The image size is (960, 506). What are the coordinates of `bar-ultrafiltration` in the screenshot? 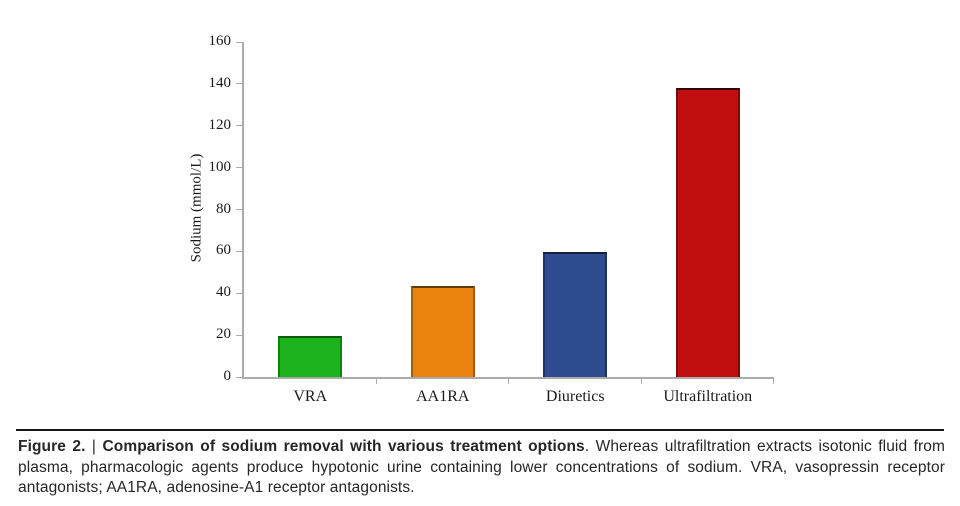 It's located at (707, 232).